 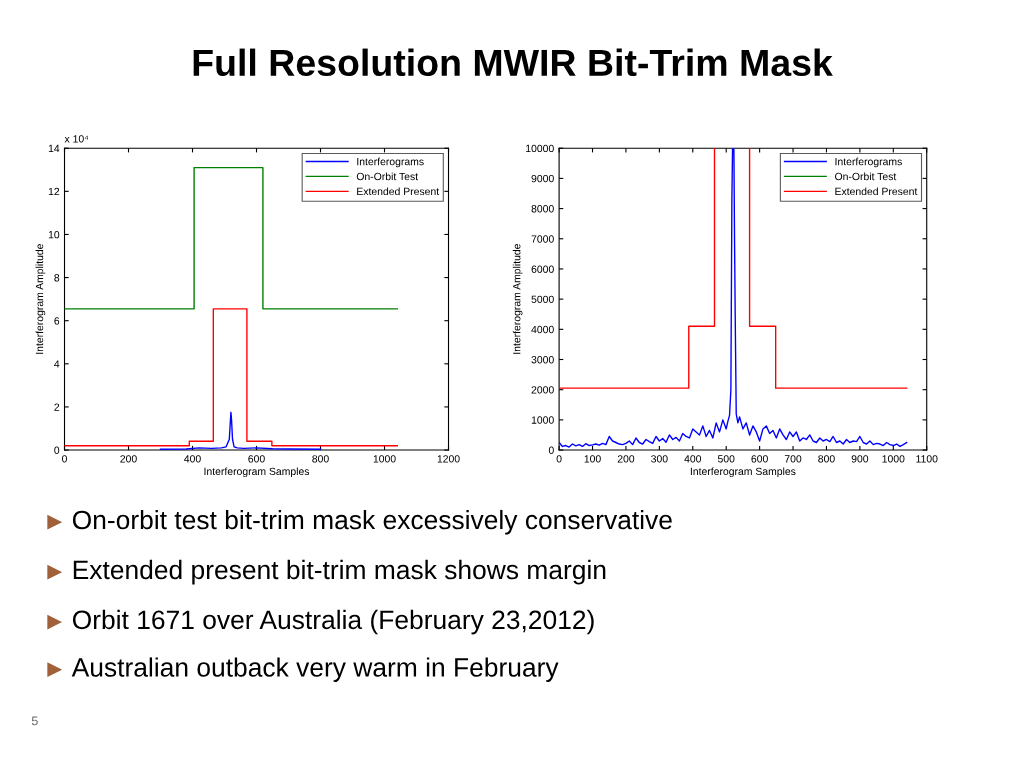 I want to click on y-tick-label: 12, so click(x=54, y=191).